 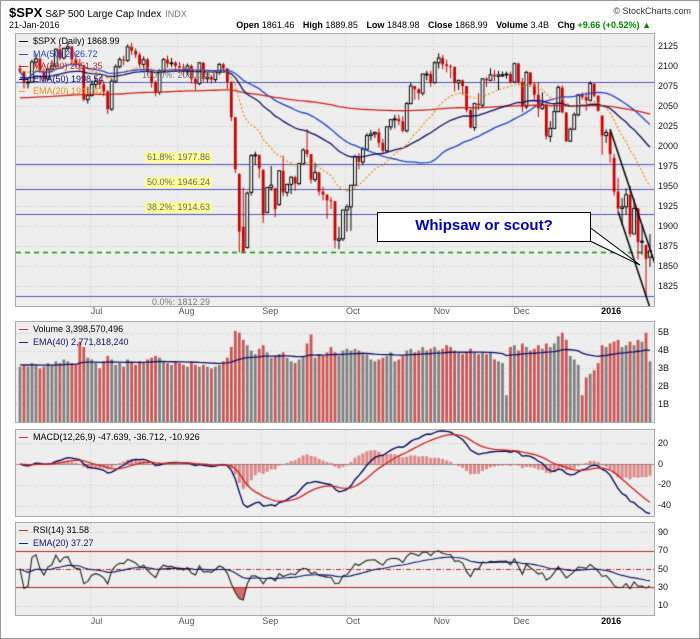 What do you see at coordinates (668, 245) in the screenshot?
I see `y-axis-label: 1875` at bounding box center [668, 245].